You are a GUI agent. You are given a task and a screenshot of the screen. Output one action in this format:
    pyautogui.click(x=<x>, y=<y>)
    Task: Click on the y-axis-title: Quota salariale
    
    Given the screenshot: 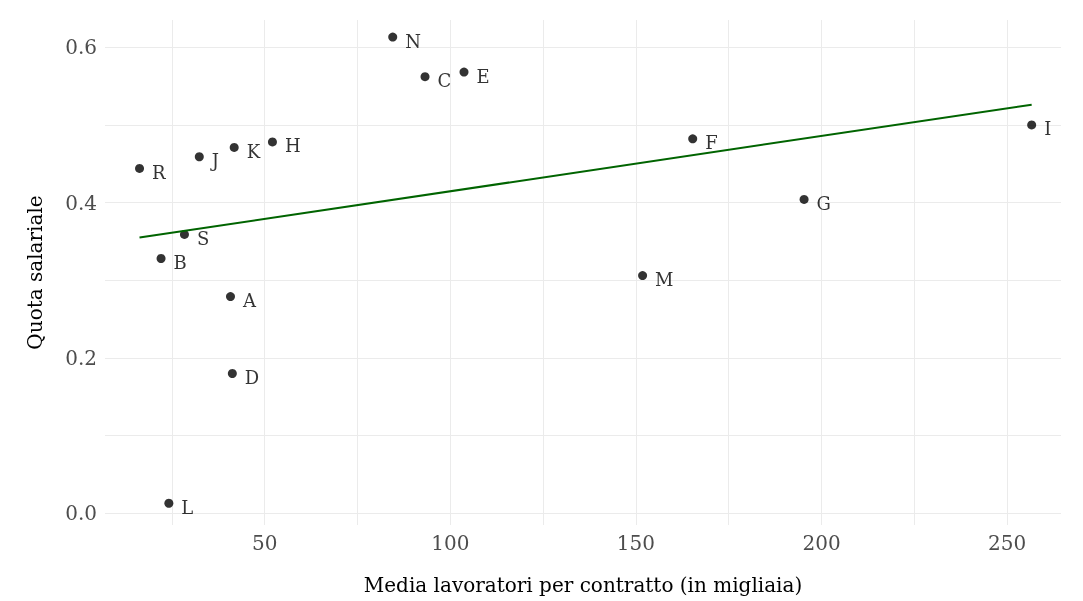 What is the action you would take?
    pyautogui.click(x=35, y=272)
    